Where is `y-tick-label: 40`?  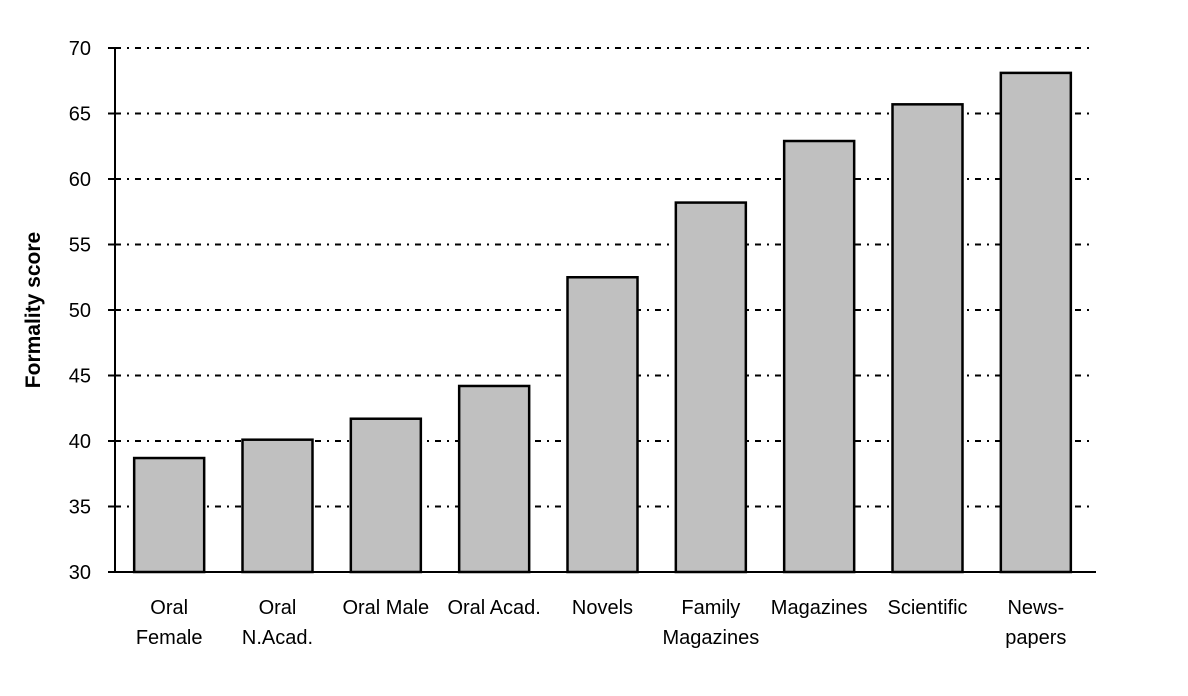 y-tick-label: 40 is located at coordinates (80, 442).